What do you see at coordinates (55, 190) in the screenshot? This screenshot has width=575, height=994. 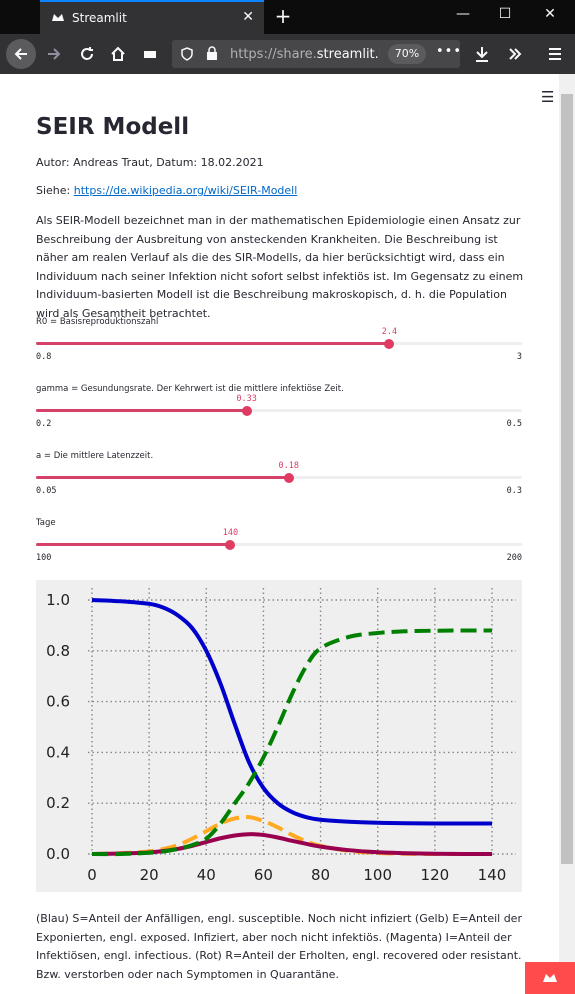 I see `see-label: Siehe:` at bounding box center [55, 190].